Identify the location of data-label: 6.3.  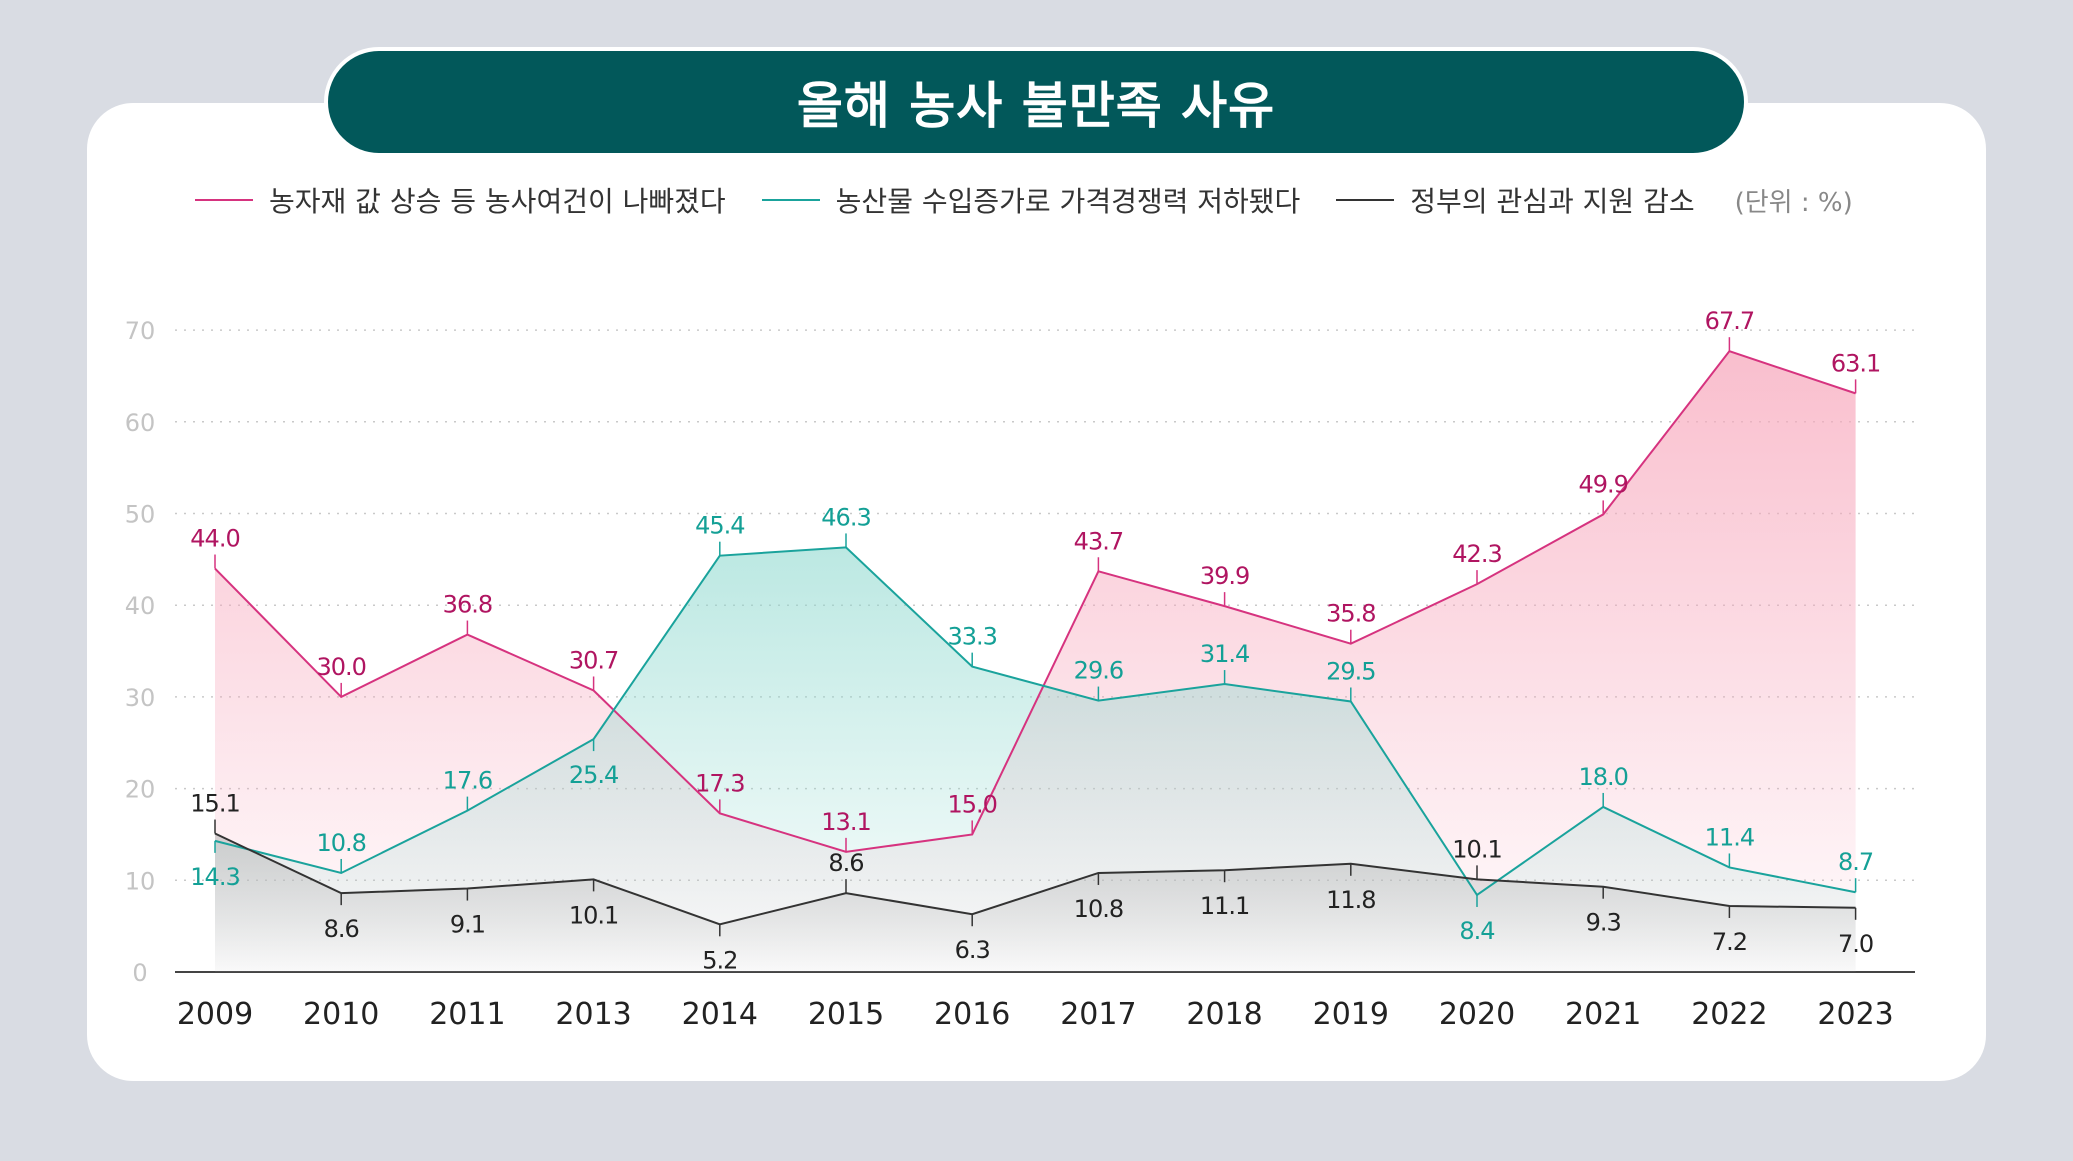
(972, 950).